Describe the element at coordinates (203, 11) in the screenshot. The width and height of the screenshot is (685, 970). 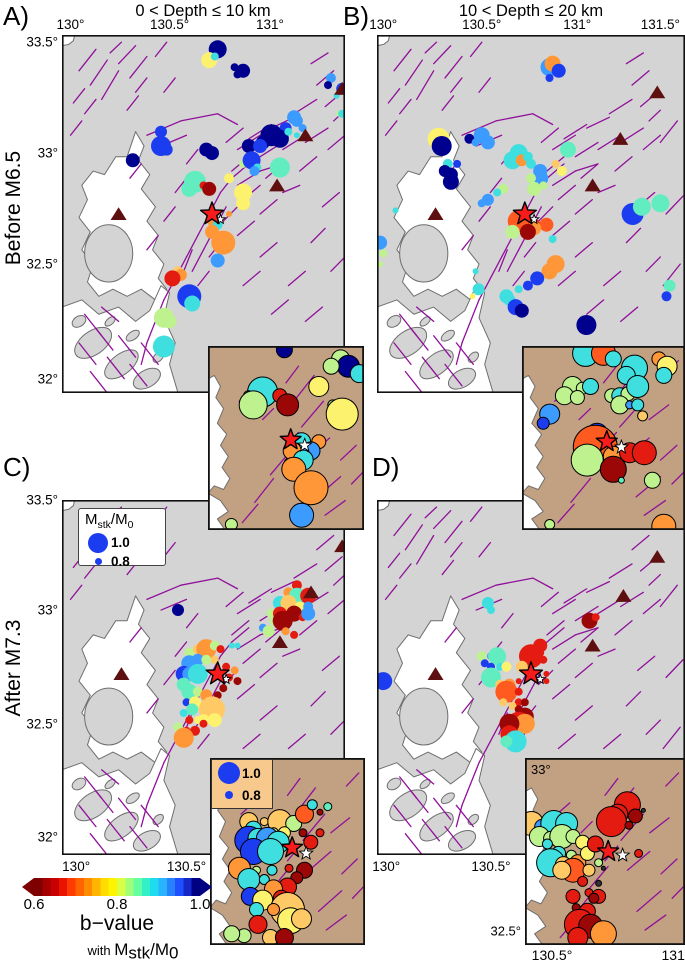
I see `depth-title-left: 0 < Depth ≤ 10 km` at that location.